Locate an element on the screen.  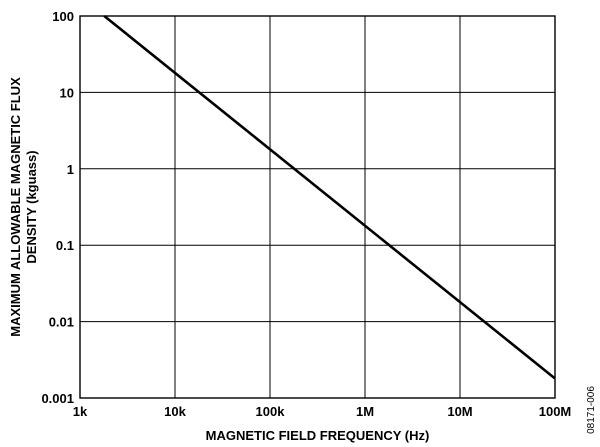
y-axis-title-line-1: MAXIMUM ALLOWABLE MAGNETIC FLUX is located at coordinates (15, 207).